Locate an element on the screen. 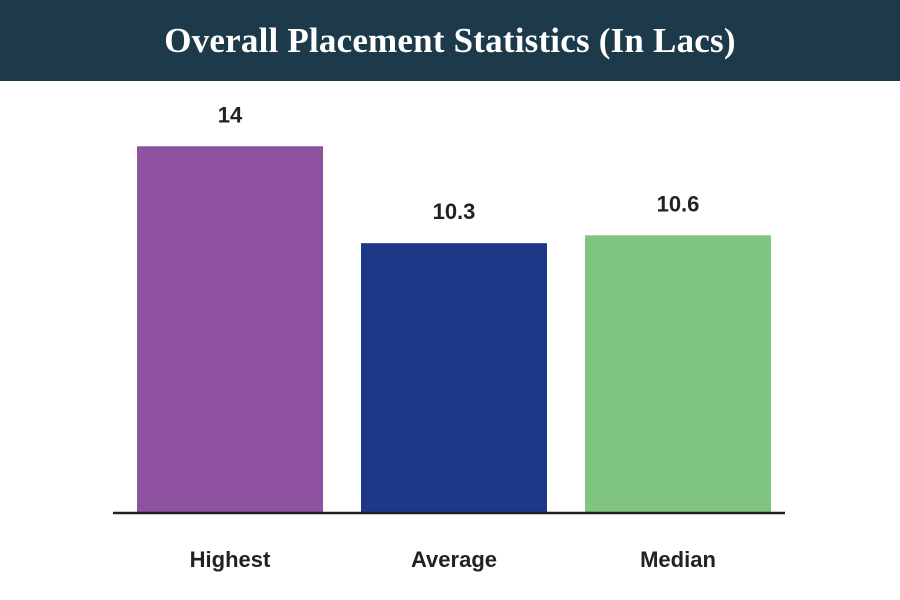  data-label-highest: 14 is located at coordinates (230, 114).